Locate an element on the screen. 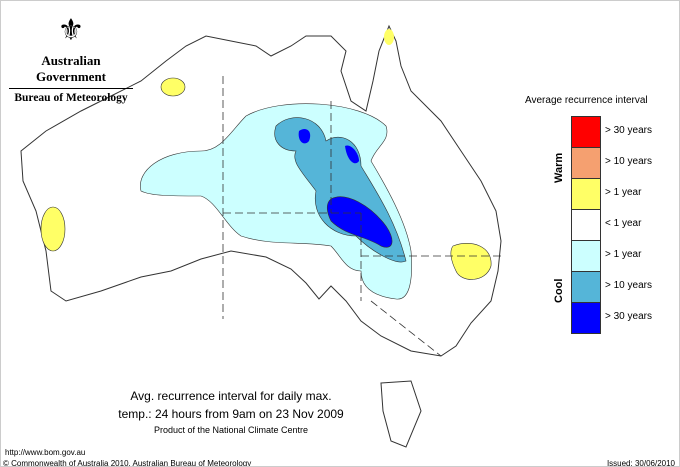  caption-line1: Avg. recurrence interval for daily max. is located at coordinates (231, 396).